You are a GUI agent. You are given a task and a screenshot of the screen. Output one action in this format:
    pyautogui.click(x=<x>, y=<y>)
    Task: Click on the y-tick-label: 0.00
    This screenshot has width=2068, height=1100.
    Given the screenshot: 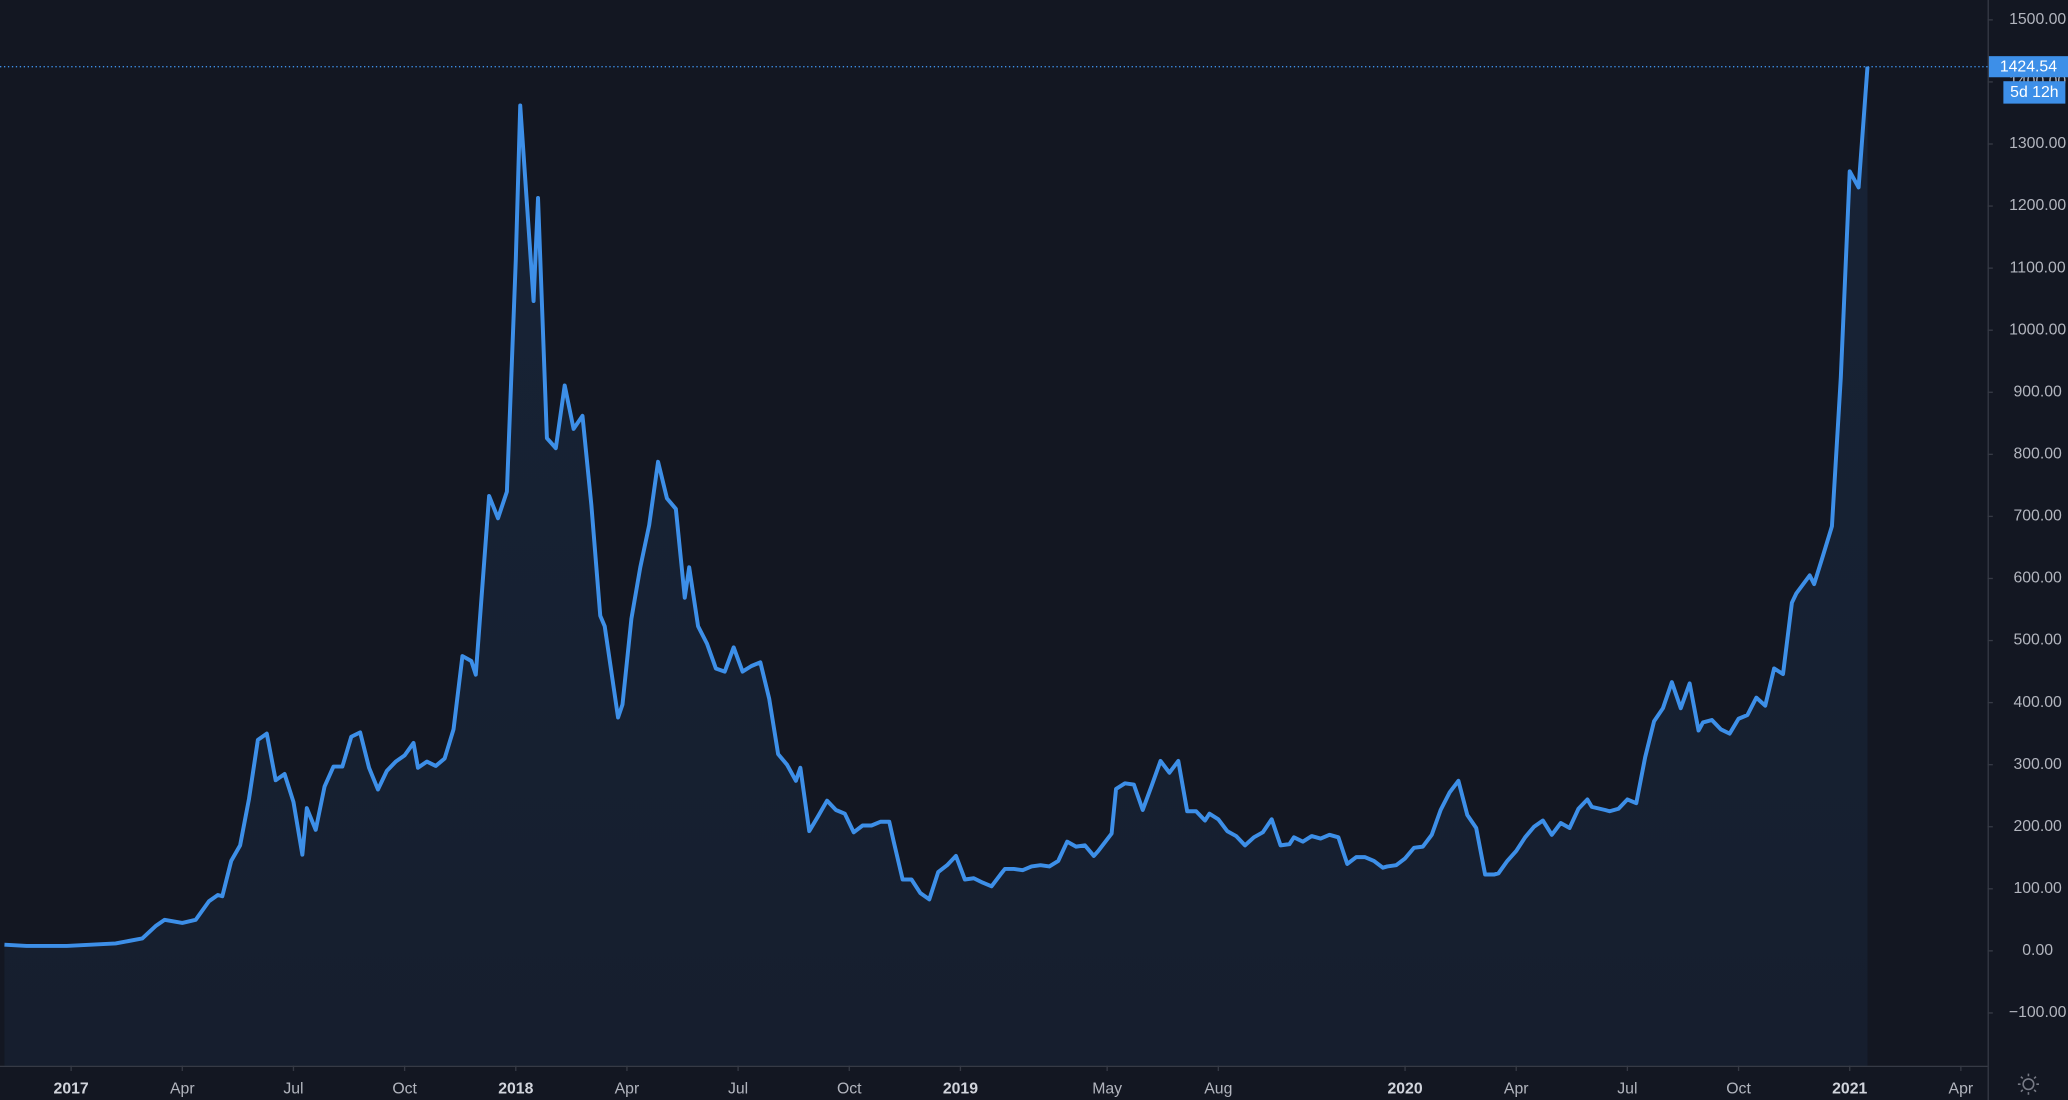 What is the action you would take?
    pyautogui.click(x=2037, y=950)
    